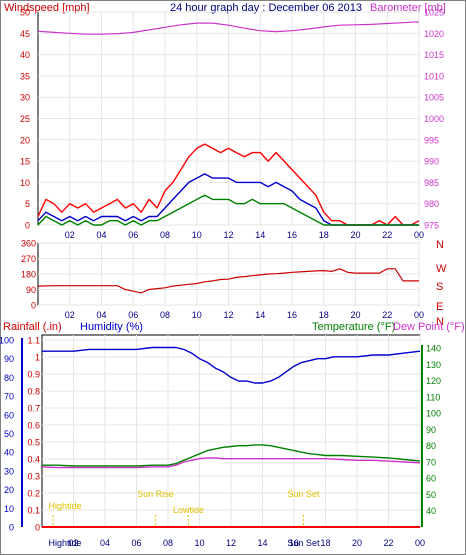 The width and height of the screenshot is (466, 555). What do you see at coordinates (37, 358) in the screenshot?
I see `rainfall-tick-label: 1` at bounding box center [37, 358].